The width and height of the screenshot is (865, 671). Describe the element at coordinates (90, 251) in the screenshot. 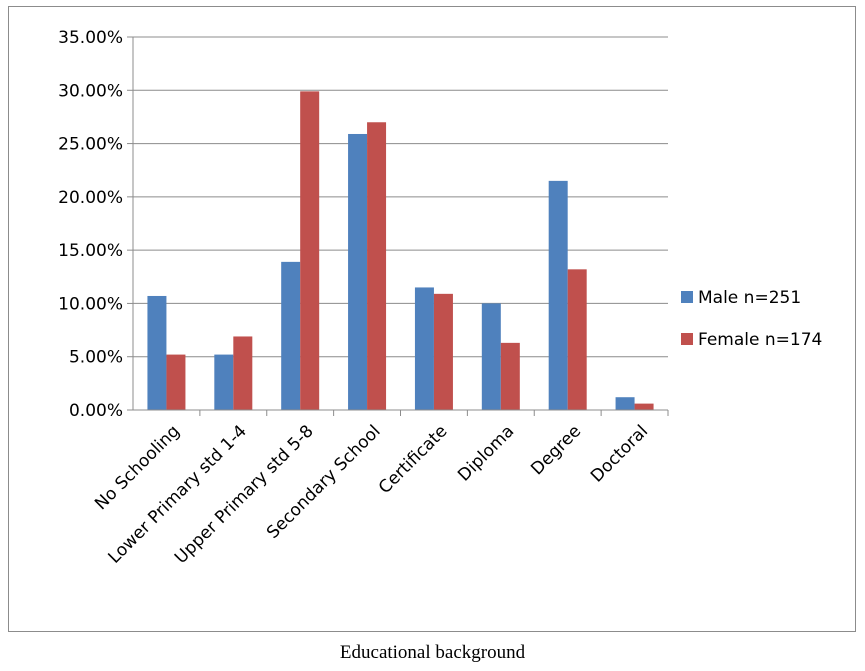

I see `y-tick-label: 15.00%` at that location.